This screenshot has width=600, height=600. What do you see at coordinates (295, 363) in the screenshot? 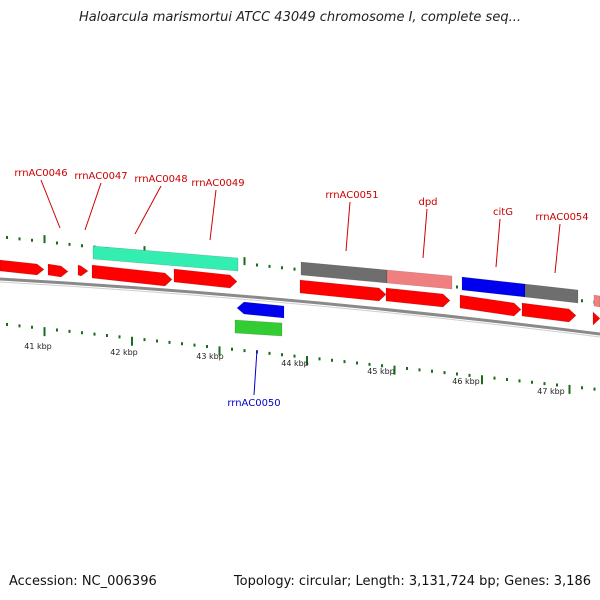
I see `scale-label: 44 kbp` at bounding box center [295, 363].